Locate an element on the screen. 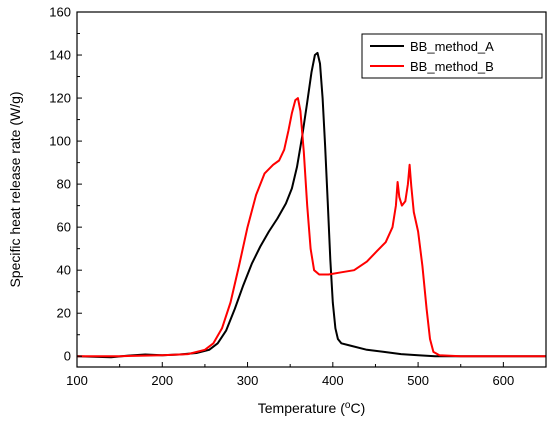 The image size is (550, 423). legend-label: BB_method_A is located at coordinates (452, 46).